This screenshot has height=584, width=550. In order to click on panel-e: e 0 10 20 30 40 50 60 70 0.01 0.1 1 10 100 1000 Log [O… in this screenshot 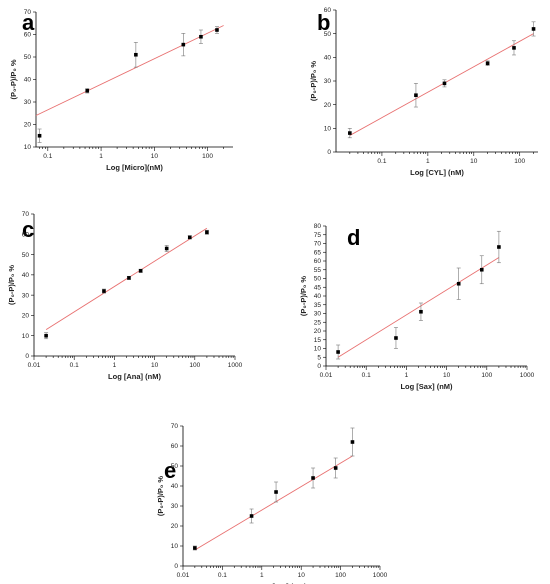, I will do `click(272, 503)`.